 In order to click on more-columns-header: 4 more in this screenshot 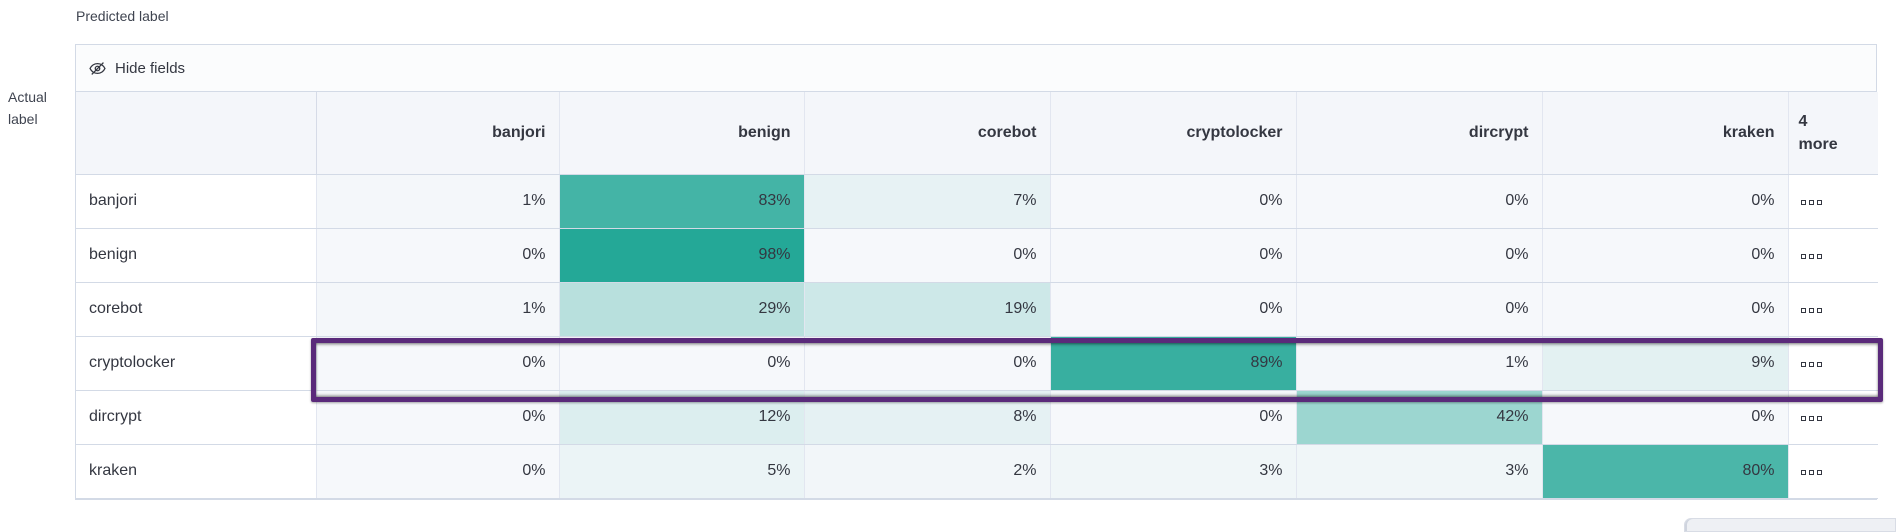, I will do `click(1833, 133)`.